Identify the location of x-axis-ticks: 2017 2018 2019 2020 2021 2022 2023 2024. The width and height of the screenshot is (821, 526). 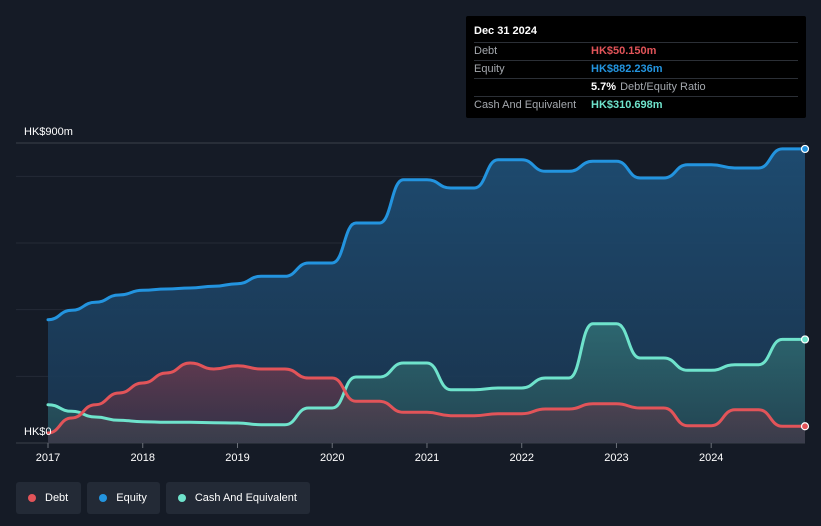
(379, 453).